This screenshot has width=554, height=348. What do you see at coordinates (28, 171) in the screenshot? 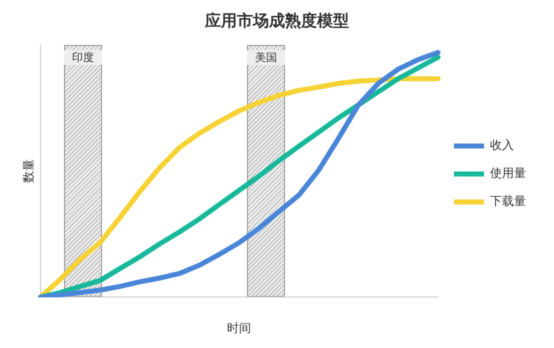
I see `y-axis-title: 数量` at bounding box center [28, 171].